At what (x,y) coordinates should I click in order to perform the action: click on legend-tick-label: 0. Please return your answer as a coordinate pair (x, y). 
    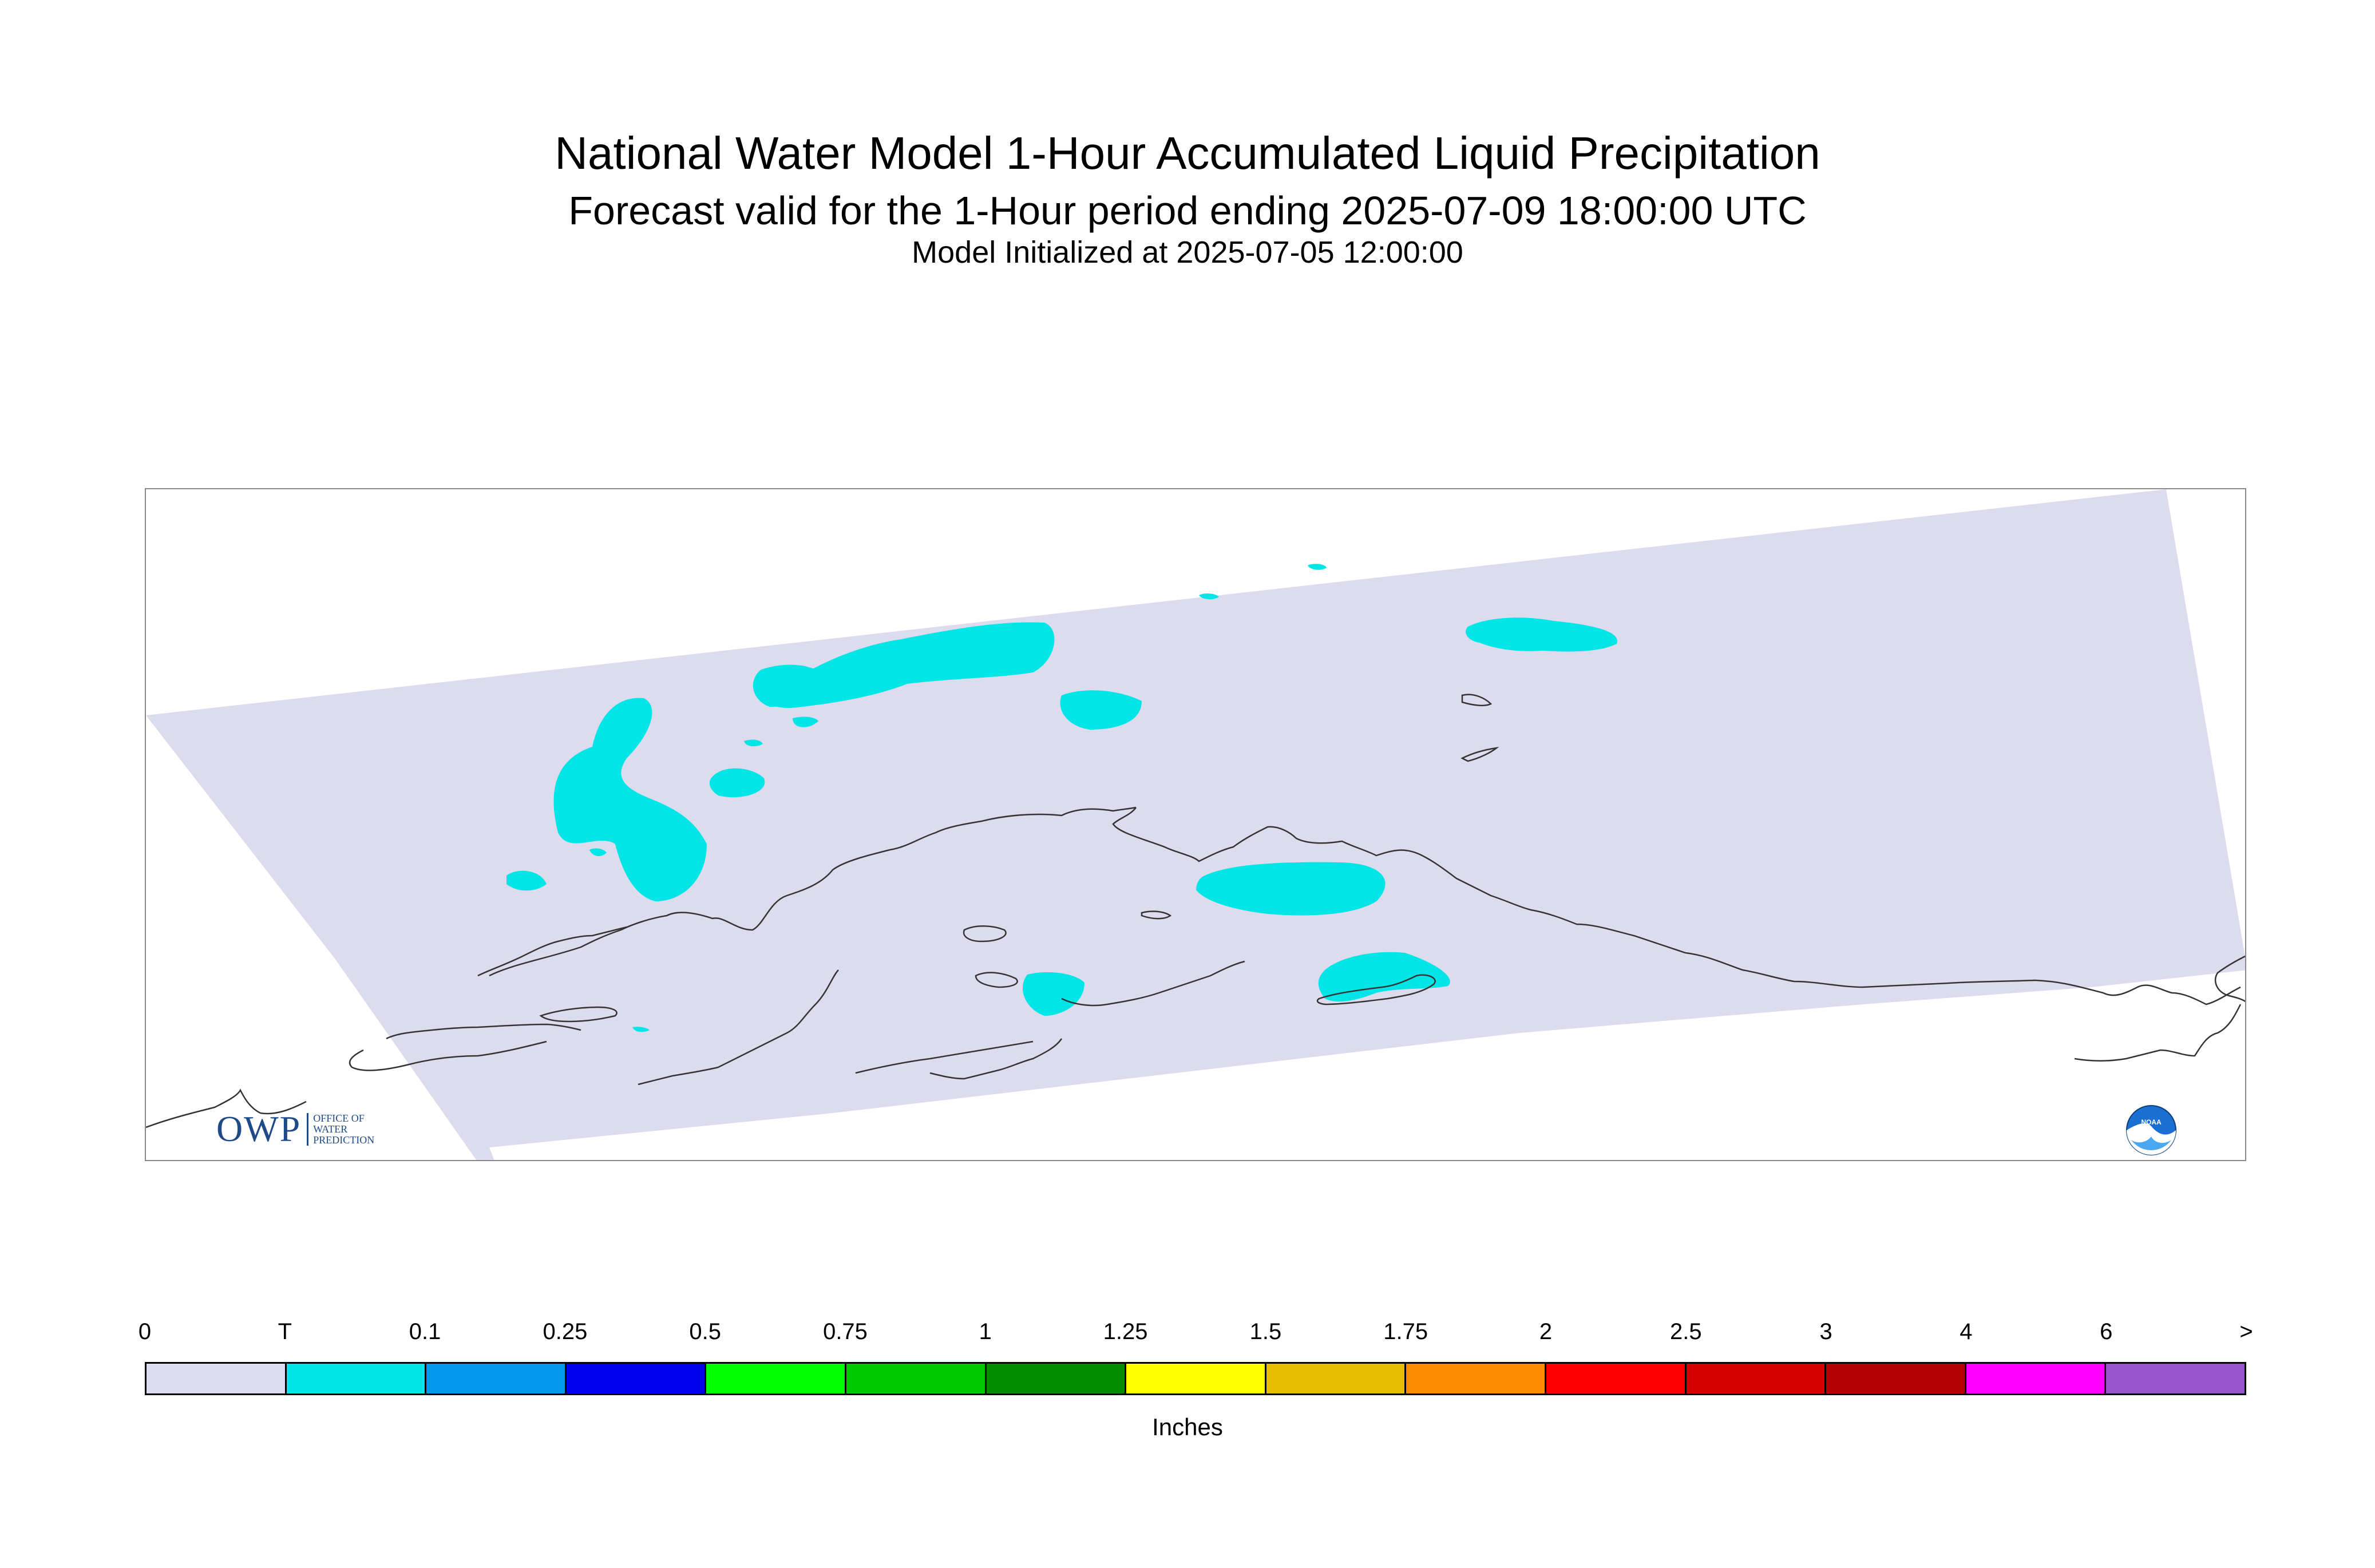
    Looking at the image, I should click on (145, 1331).